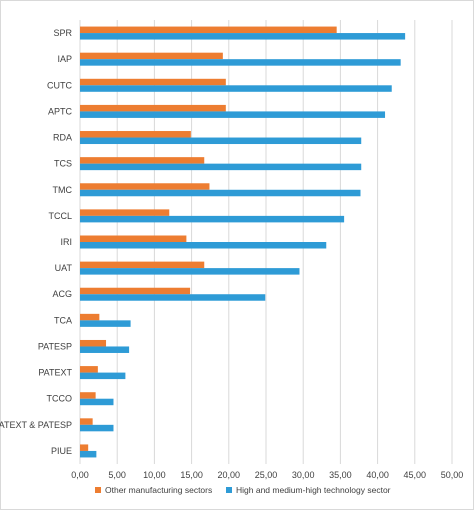 This screenshot has width=474, height=510. I want to click on category-label: RDA, so click(62, 138).